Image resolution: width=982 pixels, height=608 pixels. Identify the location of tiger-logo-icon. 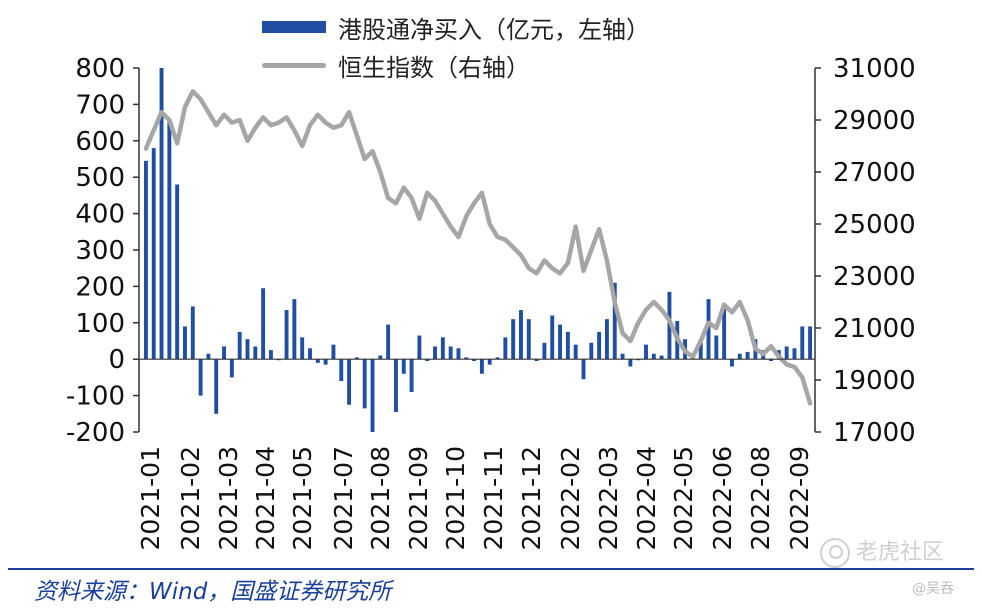
(835, 553).